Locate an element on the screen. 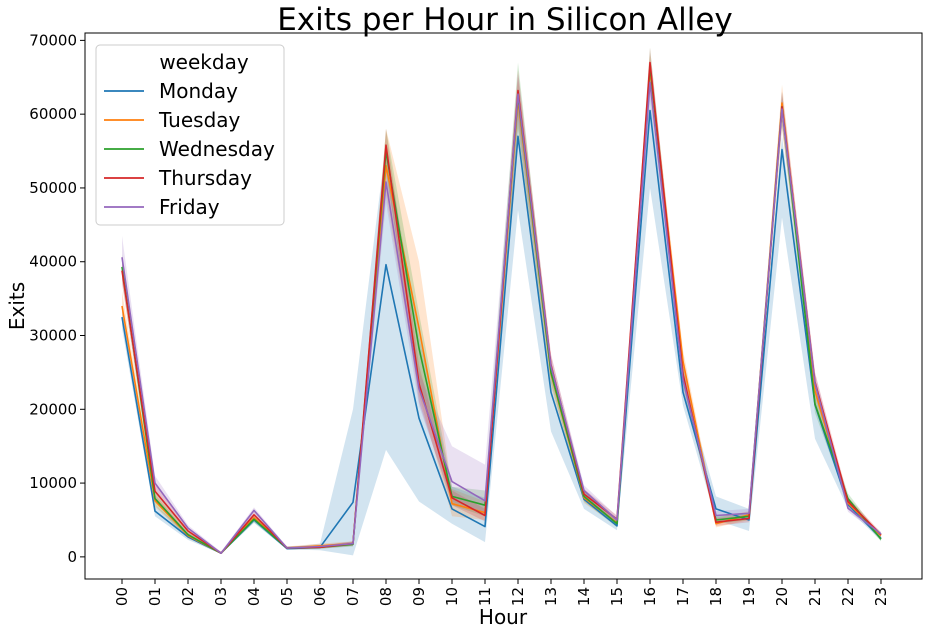  y-tick-label: 50000 is located at coordinates (53, 188).